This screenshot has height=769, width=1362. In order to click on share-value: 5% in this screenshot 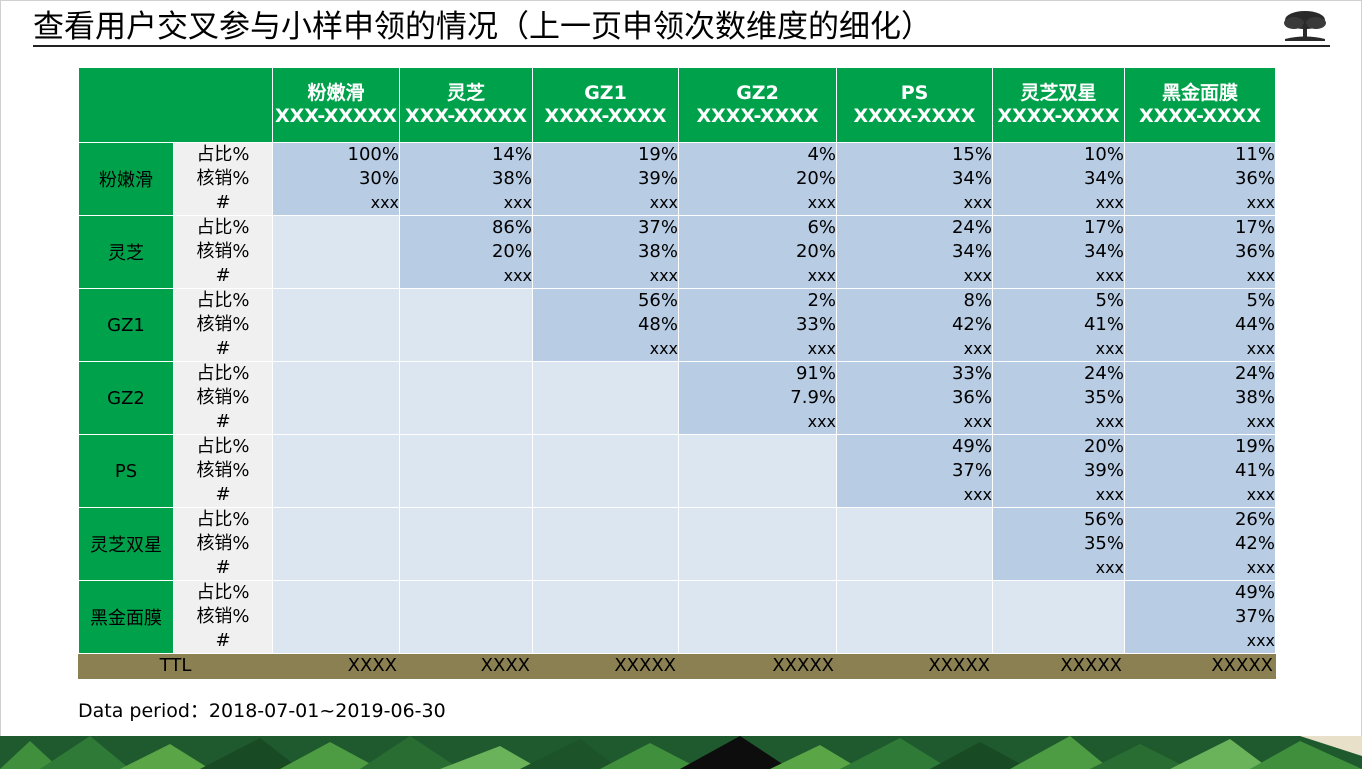, I will do `click(1109, 300)`.